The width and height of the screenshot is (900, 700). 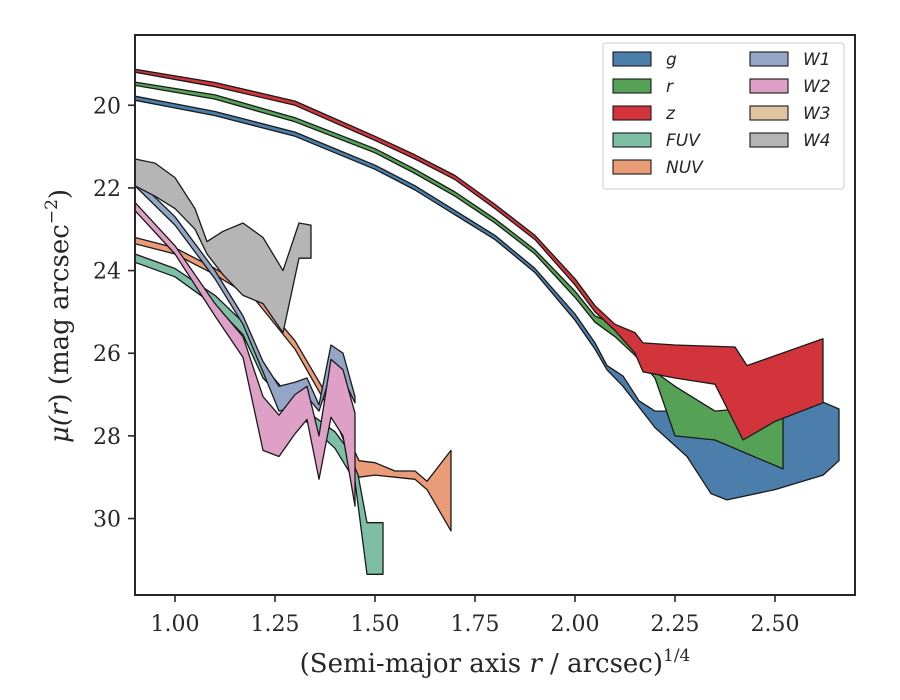 What do you see at coordinates (107, 189) in the screenshot?
I see `y-tick-label: 22` at bounding box center [107, 189].